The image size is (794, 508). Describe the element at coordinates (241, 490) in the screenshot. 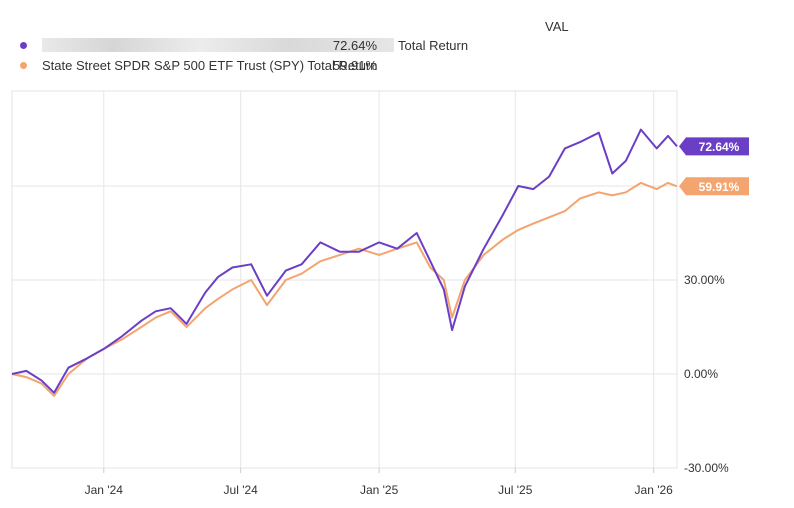

I see `x-tick-label: Jul '24` at that location.